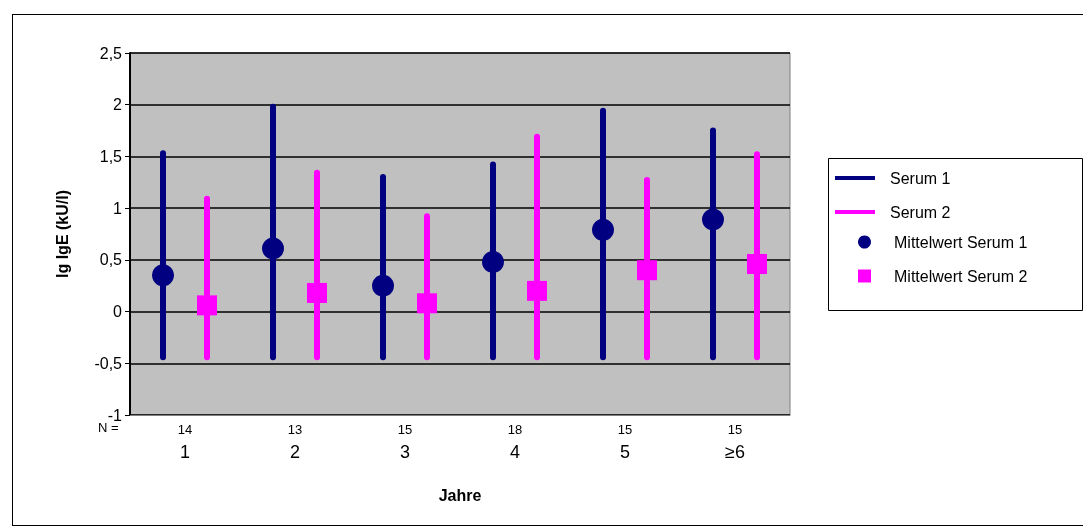 This screenshot has height=530, width=1083. What do you see at coordinates (62, 234) in the screenshot?
I see `y-axis-title: lg IgE (kU/l)` at bounding box center [62, 234].